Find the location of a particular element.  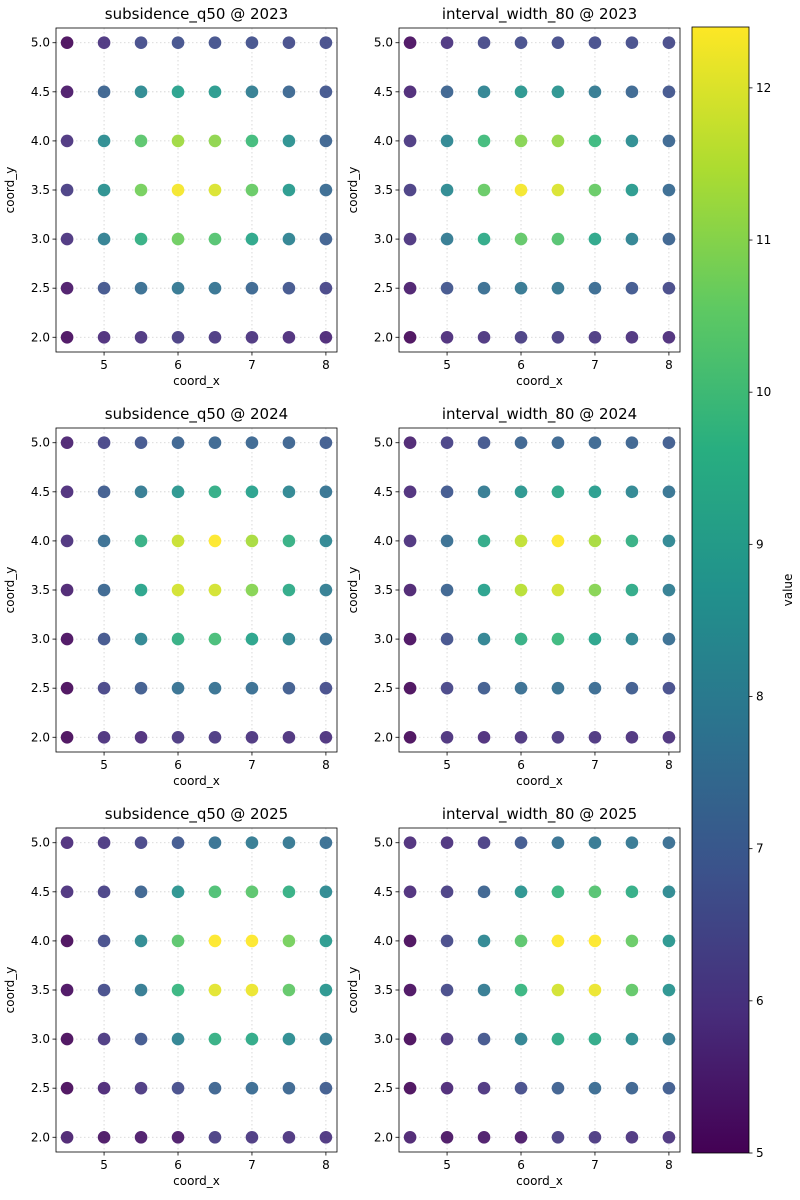

subplot-title: interval_width_80 @ 2023 is located at coordinates (539, 14).